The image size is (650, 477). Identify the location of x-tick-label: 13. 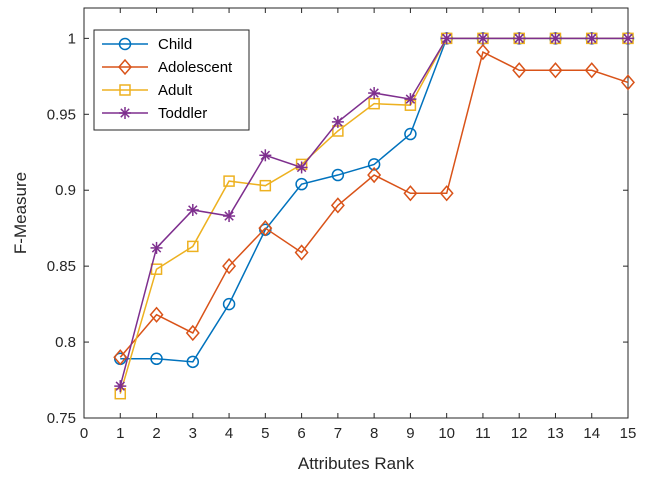
(555, 433).